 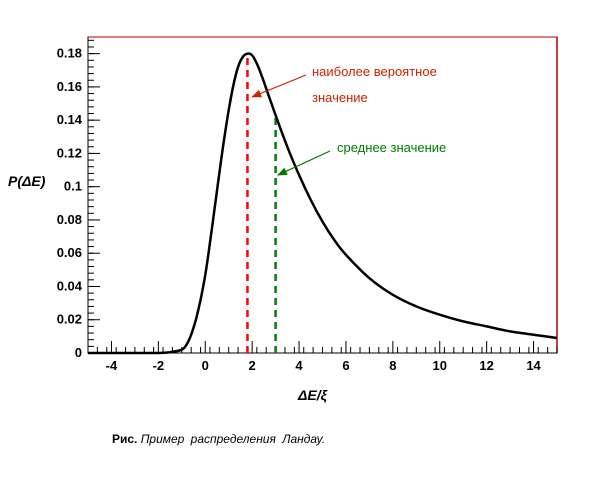 I want to click on x-tick-label: 0, so click(x=205, y=365).